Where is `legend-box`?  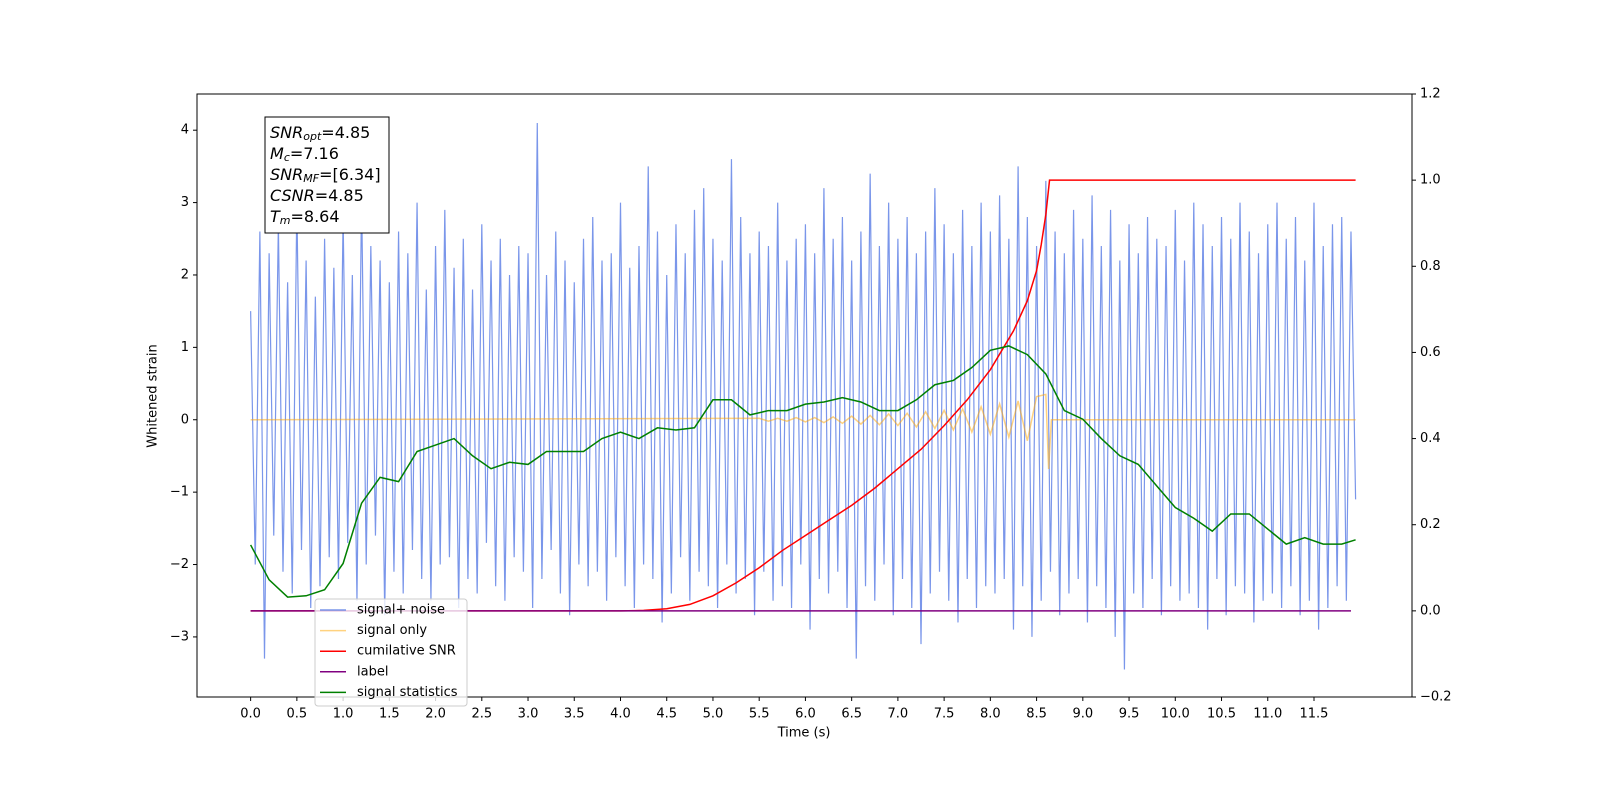 legend-box is located at coordinates (391, 652).